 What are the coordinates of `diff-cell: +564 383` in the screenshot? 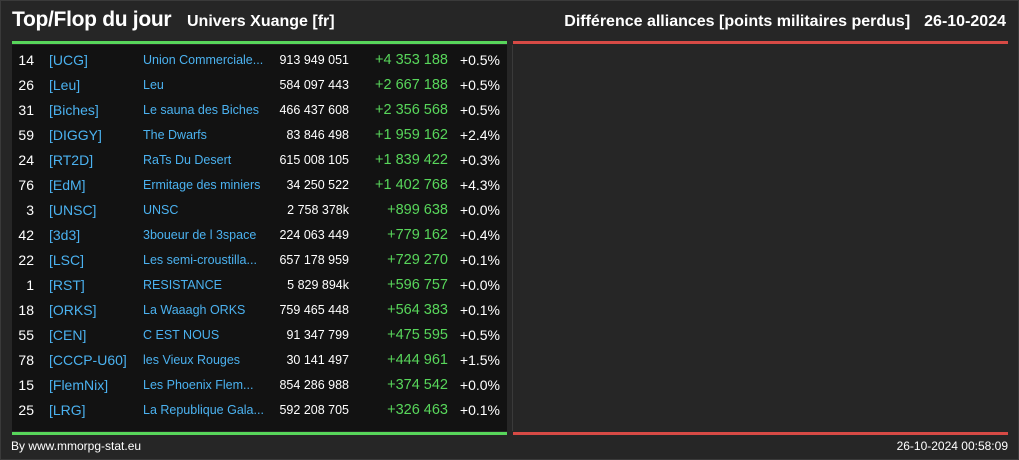 It's located at (417, 310).